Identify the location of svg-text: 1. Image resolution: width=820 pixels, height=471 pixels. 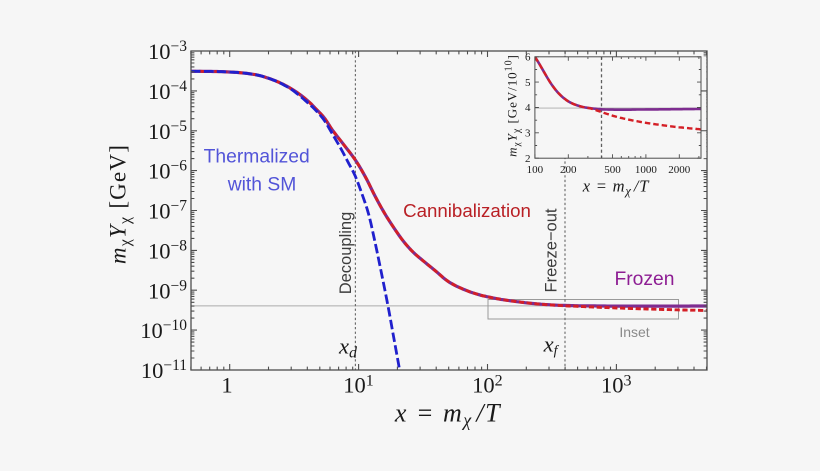
(226, 385).